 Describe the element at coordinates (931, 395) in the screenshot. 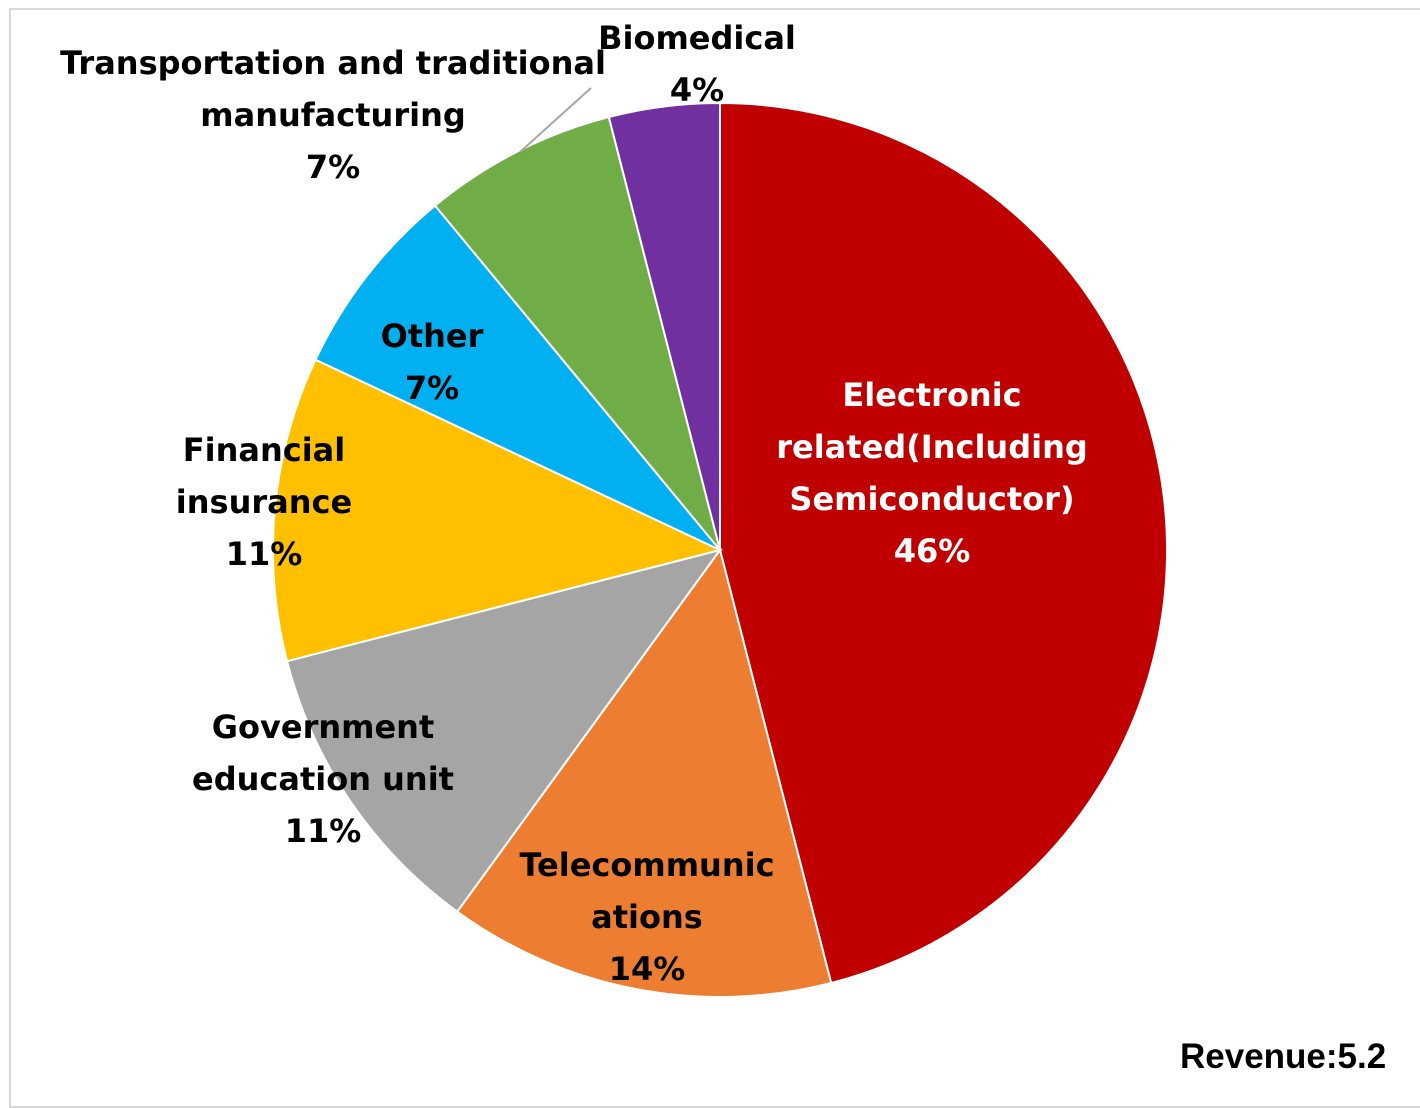

I see `slice-label-0-line-0: Electronic` at that location.